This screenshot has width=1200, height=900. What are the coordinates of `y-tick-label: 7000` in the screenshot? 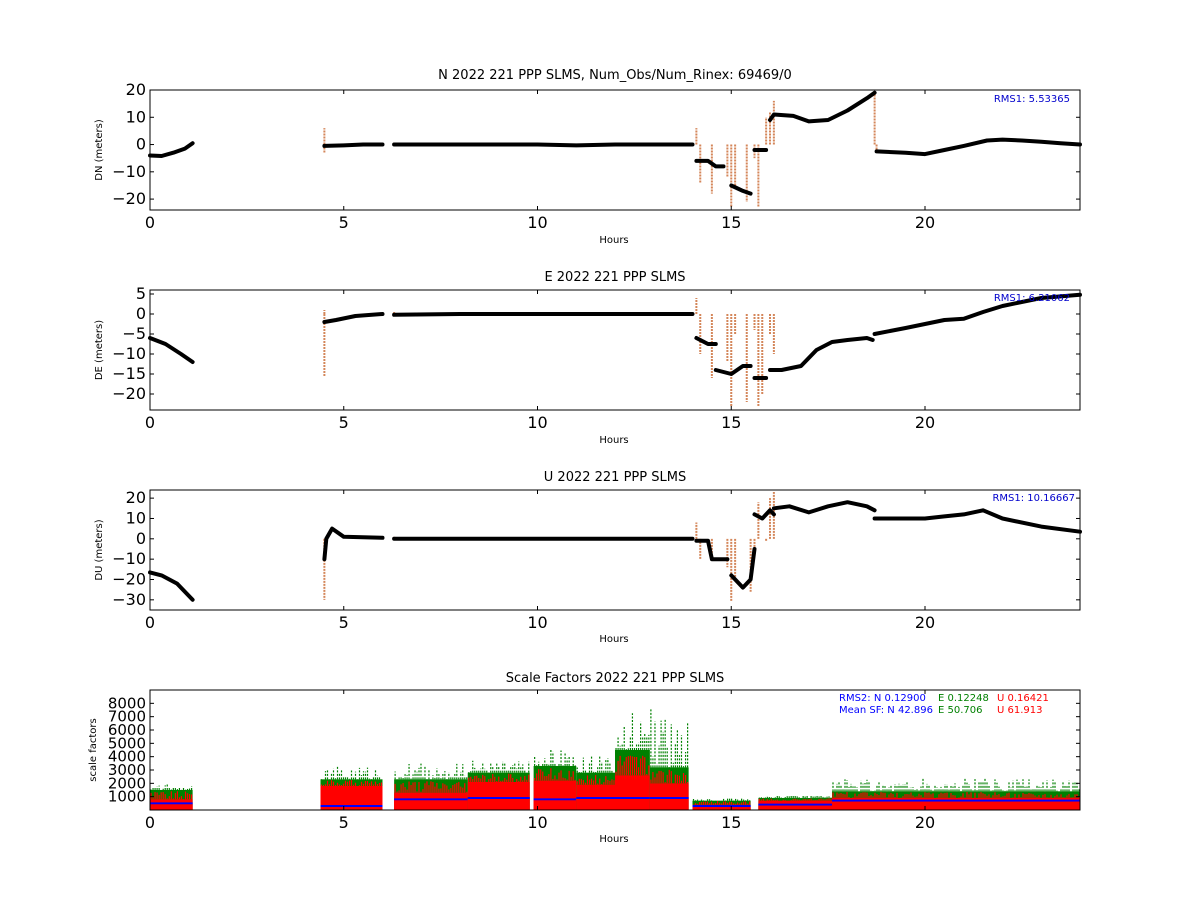 It's located at (127, 717).